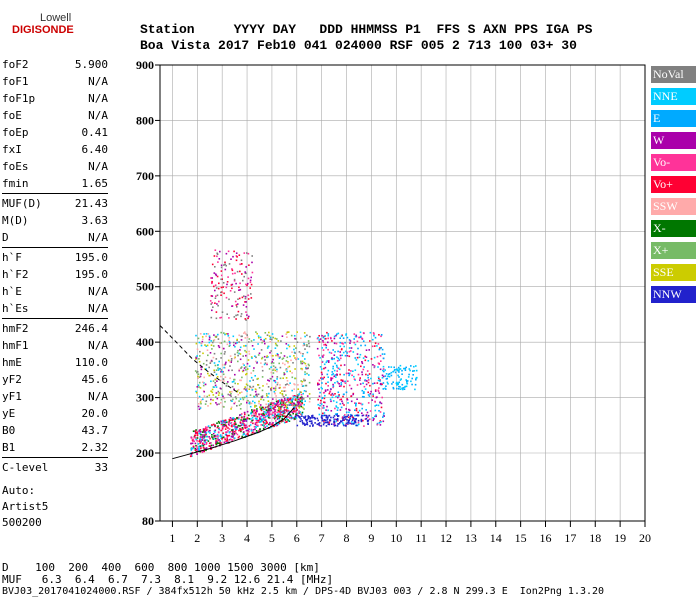  What do you see at coordinates (145, 65) in the screenshot?
I see `y-tick-label: 900` at bounding box center [145, 65].